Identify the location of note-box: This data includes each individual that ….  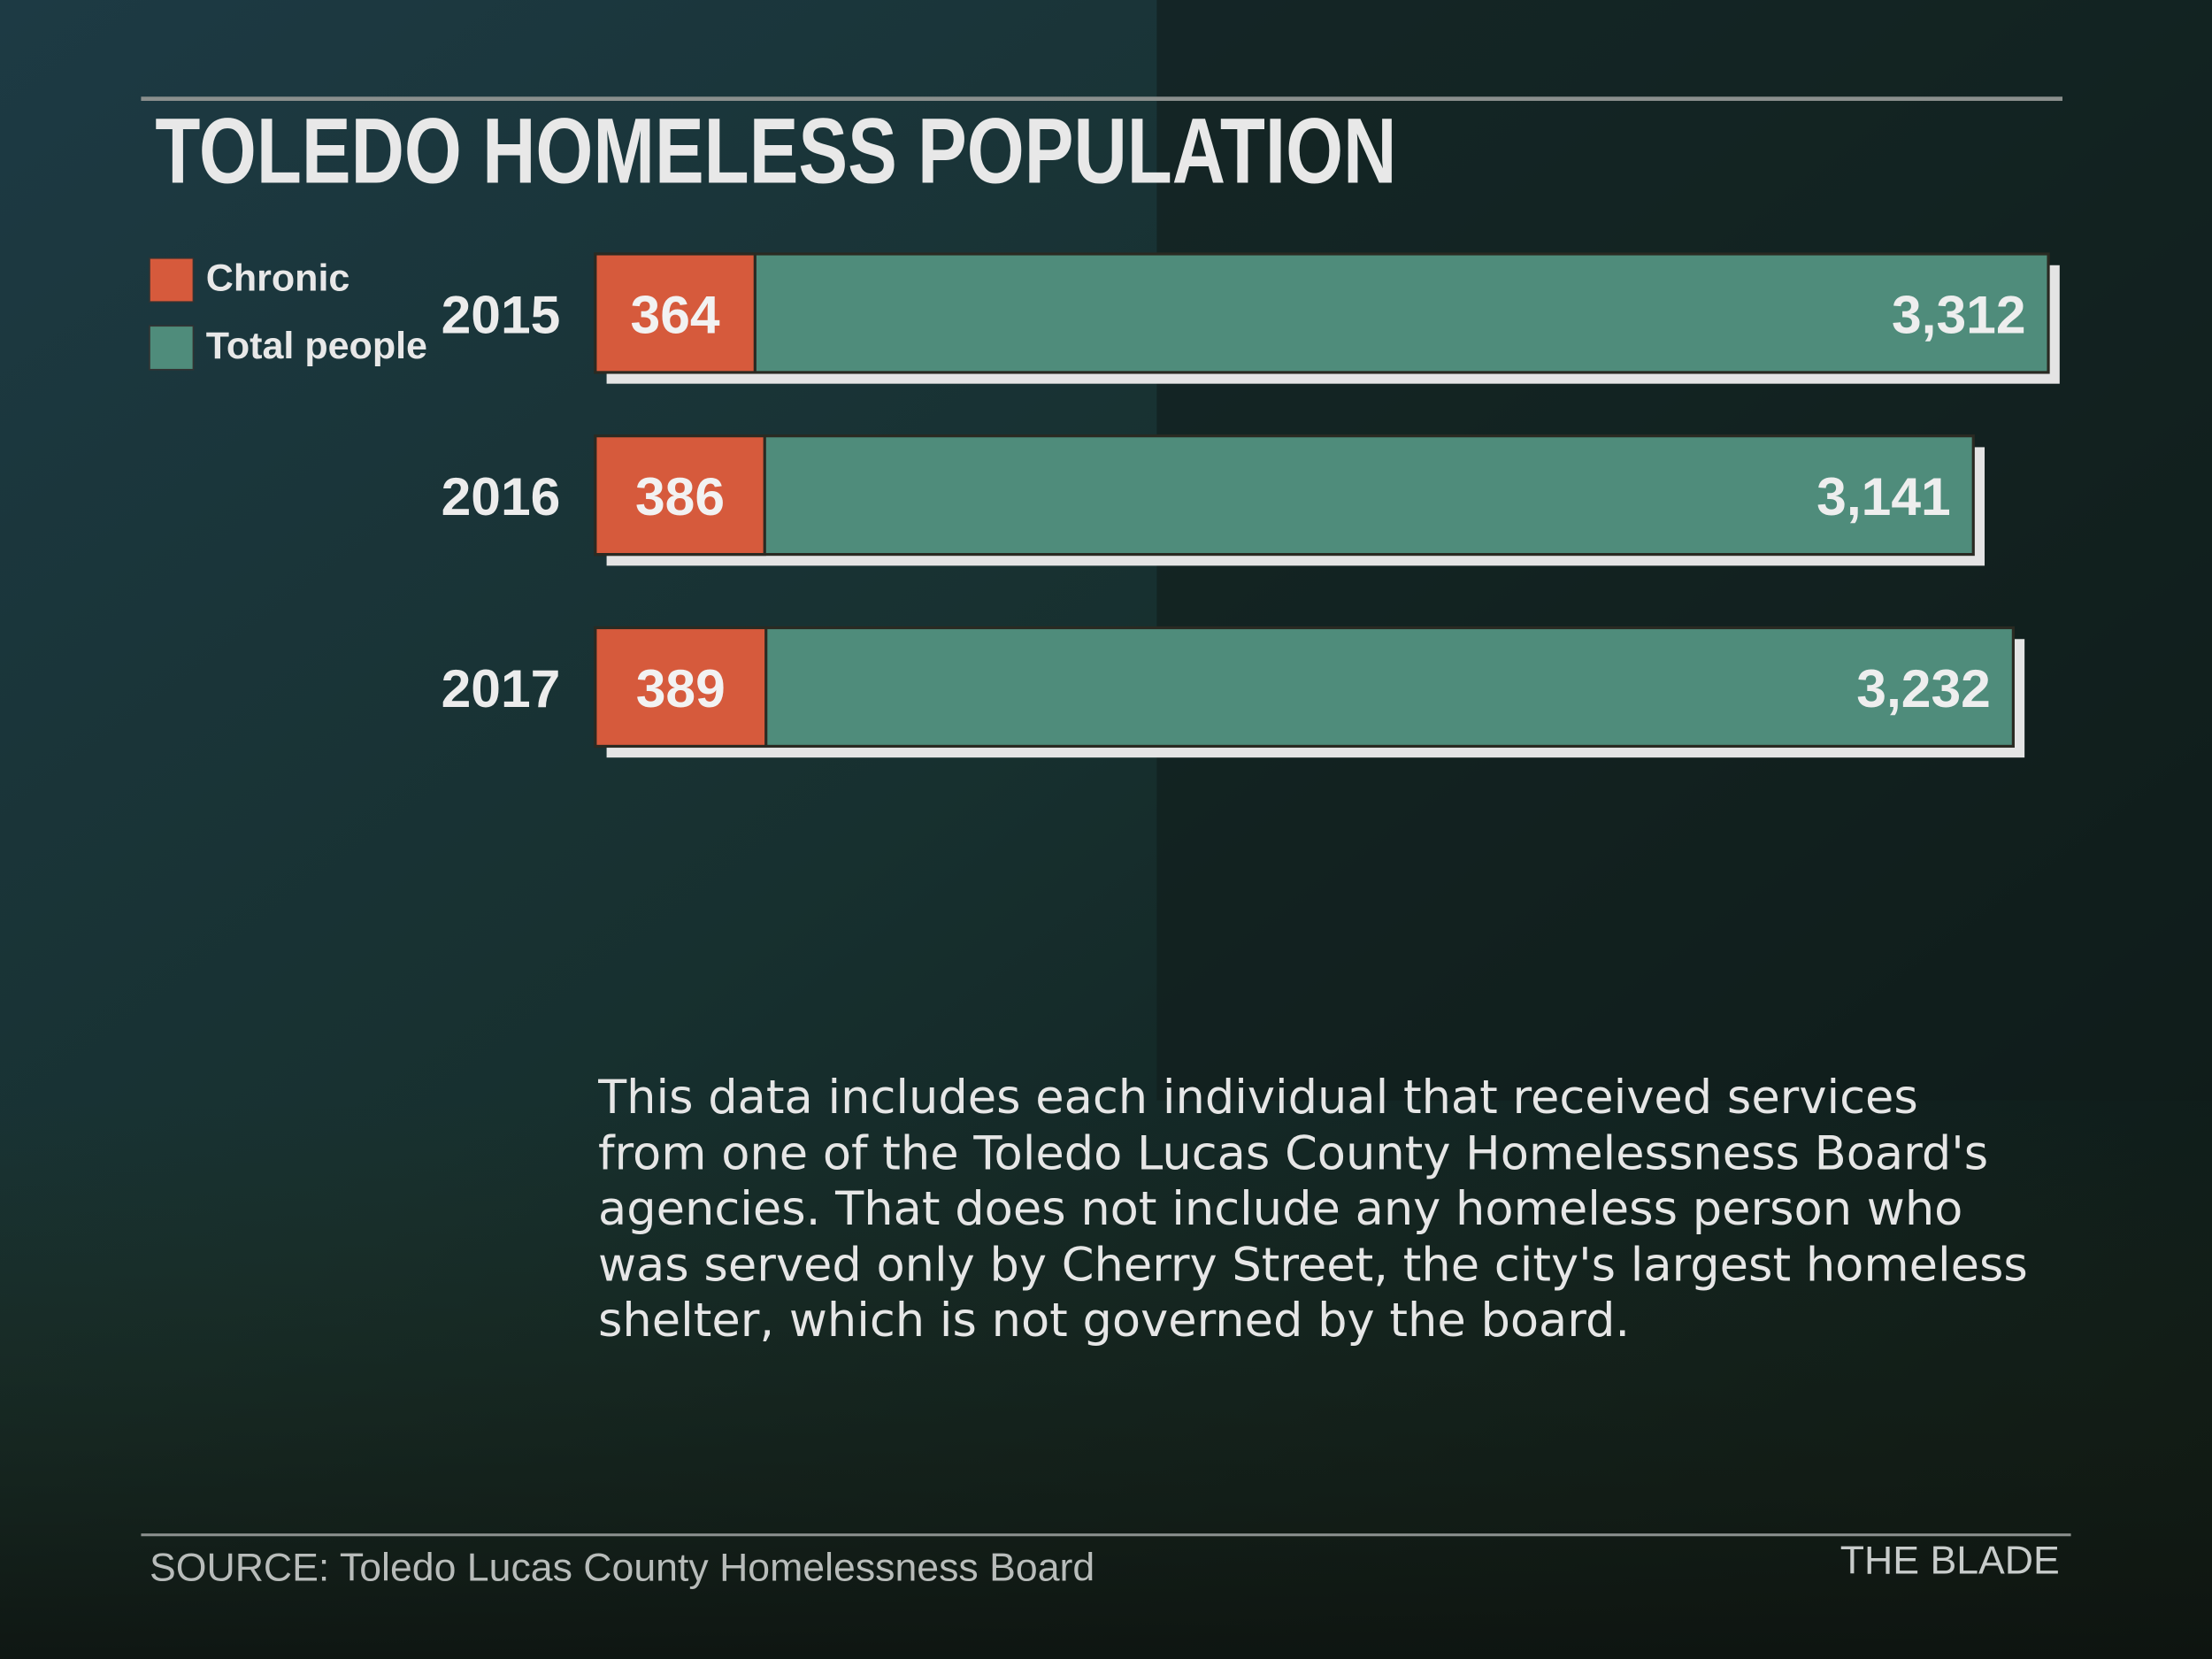
(1313, 1208).